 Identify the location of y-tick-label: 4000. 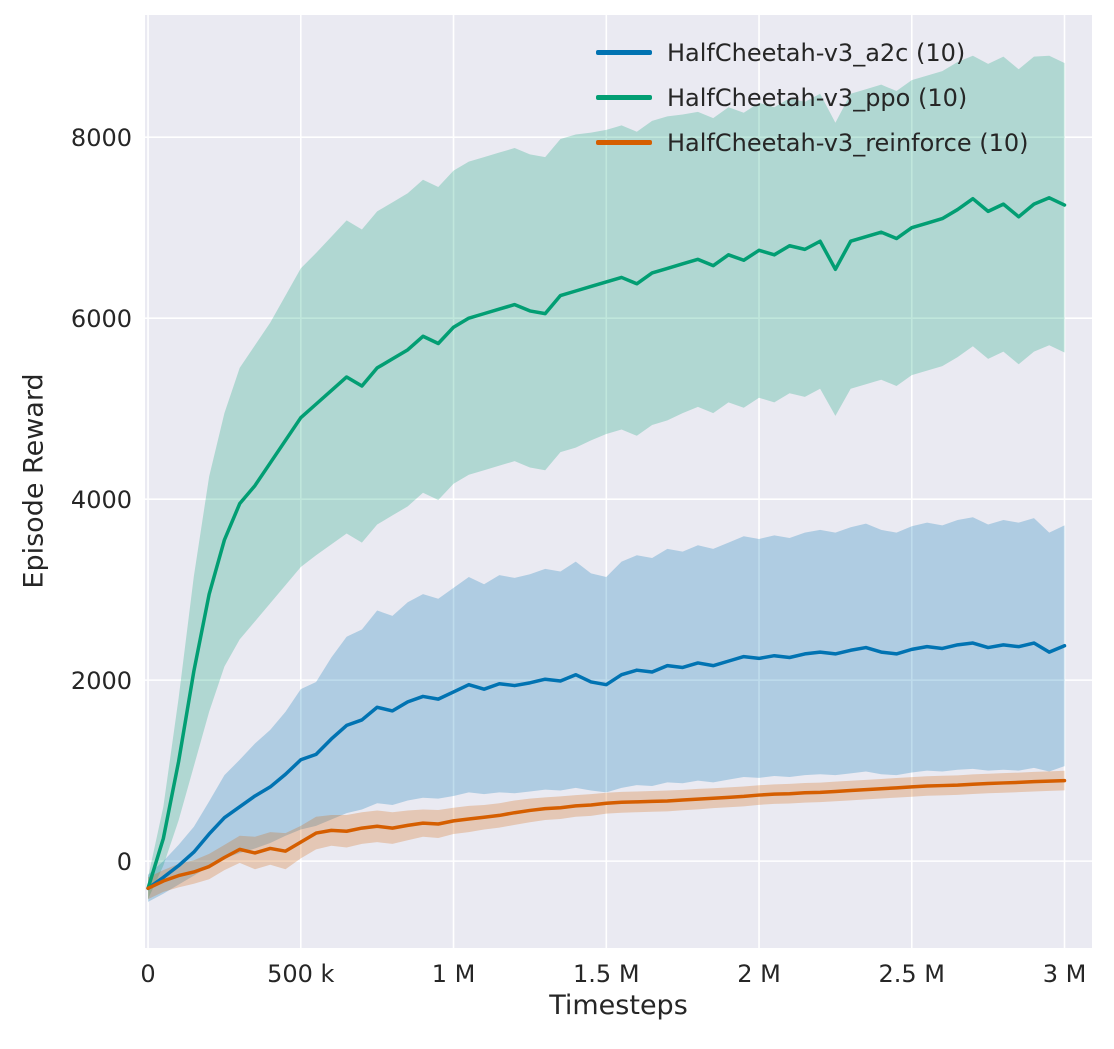
(101, 500).